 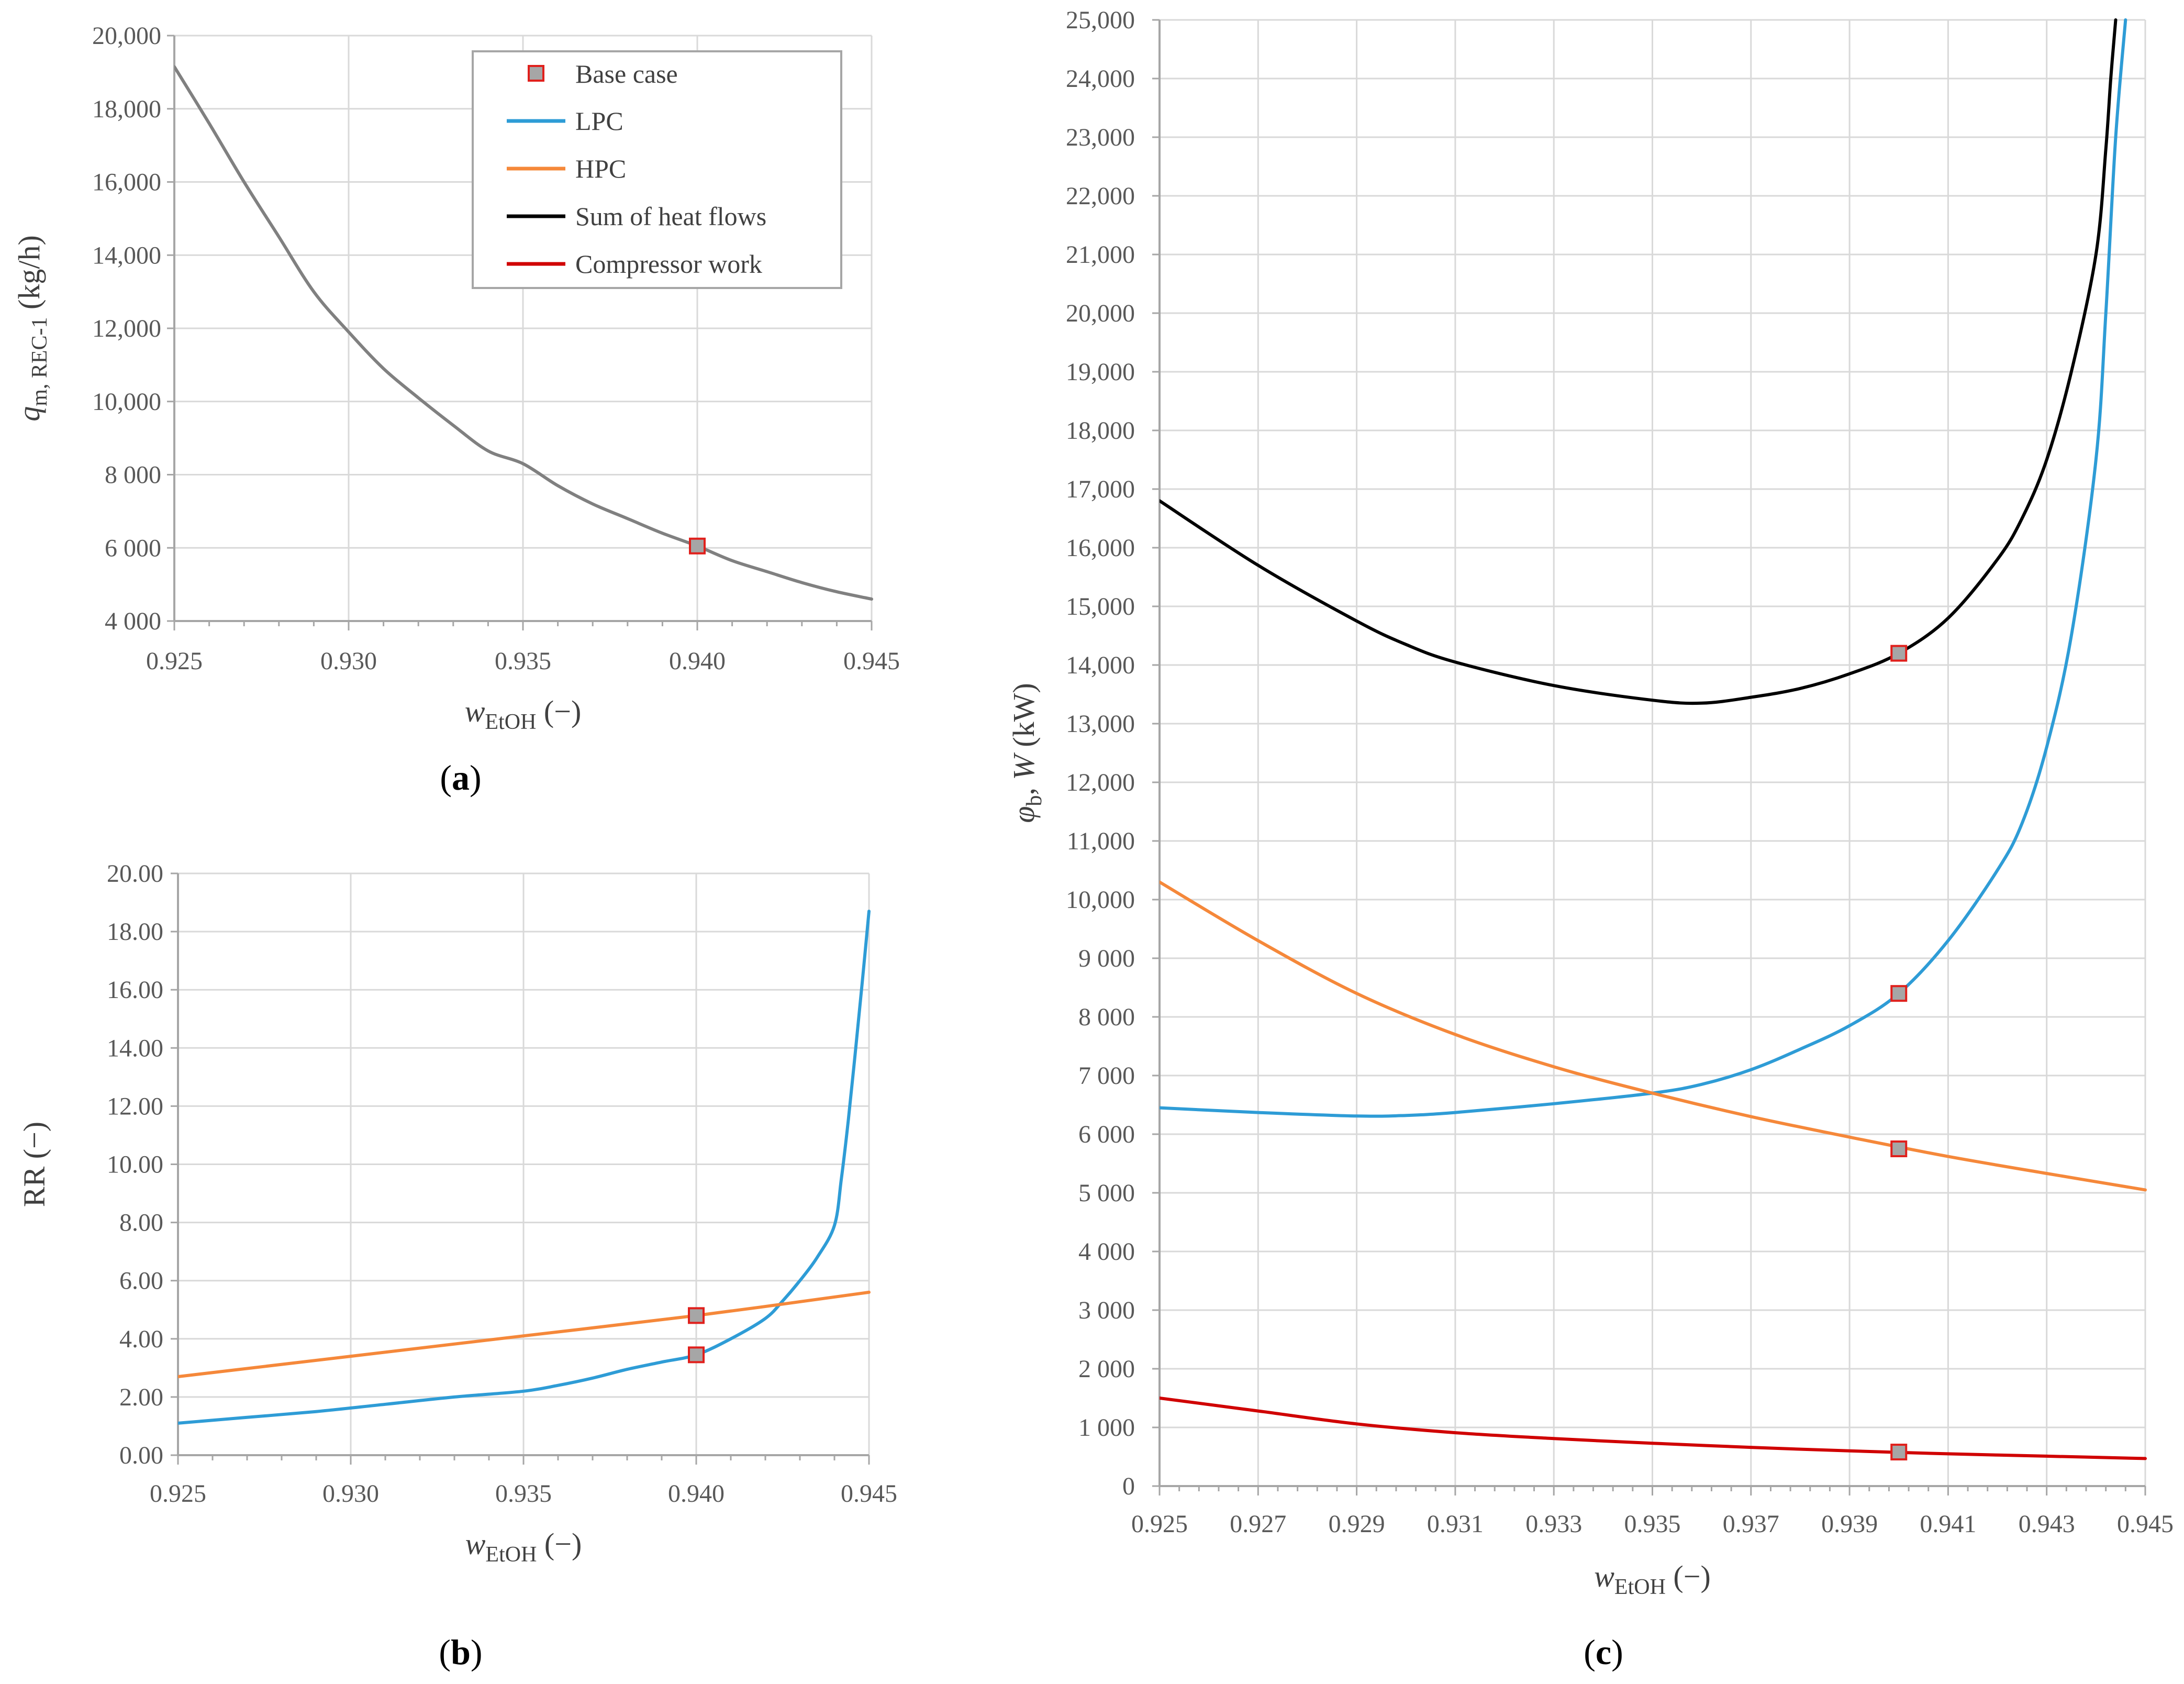 I want to click on legend-base-case-label: Base case, so click(x=627, y=73).